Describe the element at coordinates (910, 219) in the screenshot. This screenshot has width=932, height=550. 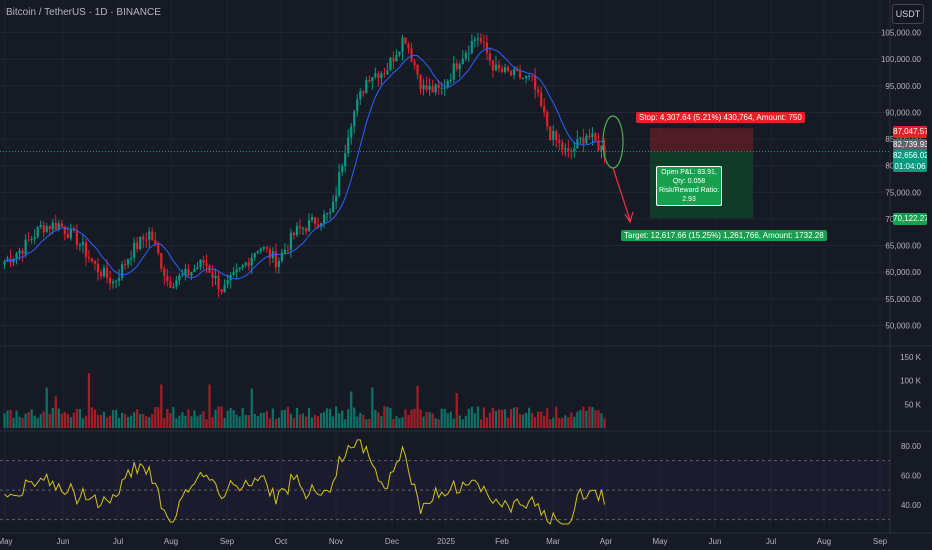
I see `target-price-tag: 70,122.27` at that location.